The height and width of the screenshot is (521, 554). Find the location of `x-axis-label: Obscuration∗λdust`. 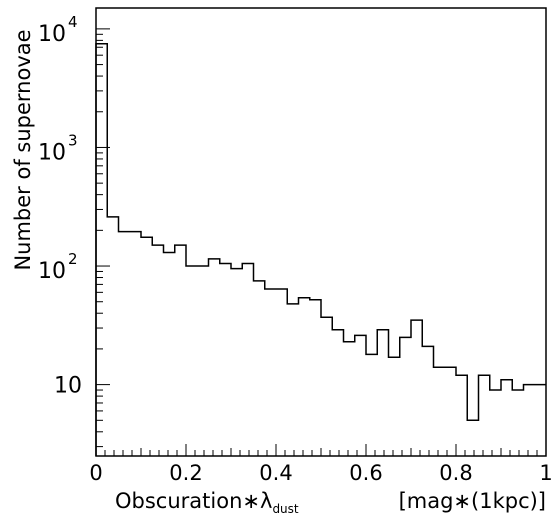

x-axis-label: Obscuration∗λdust is located at coordinates (207, 502).